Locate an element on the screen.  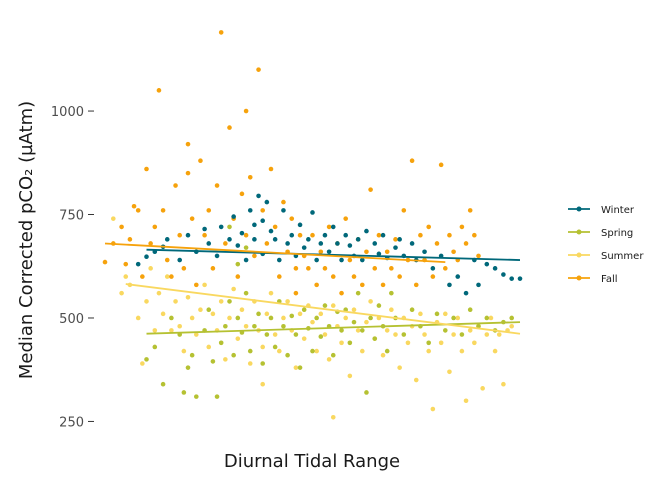
legend-label-summer: Summer is located at coordinates (622, 256).